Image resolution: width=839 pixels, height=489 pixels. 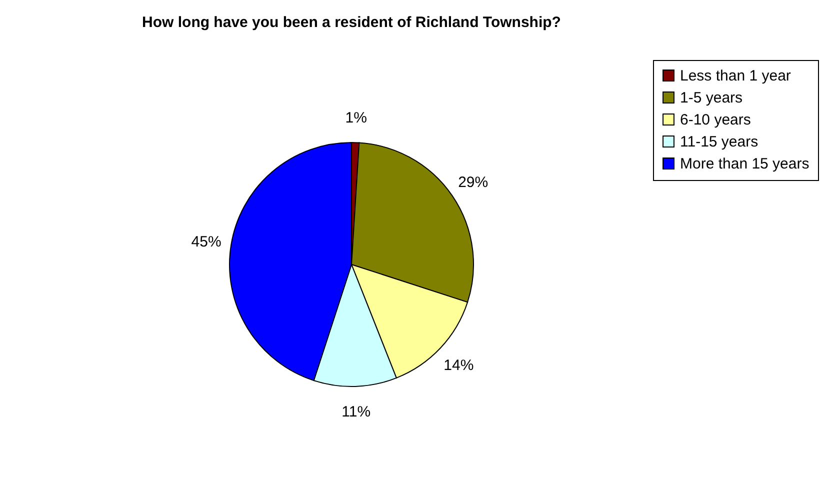 What do you see at coordinates (351, 22) in the screenshot?
I see `chart-title: How long have you been a resident of Richland Township?` at bounding box center [351, 22].